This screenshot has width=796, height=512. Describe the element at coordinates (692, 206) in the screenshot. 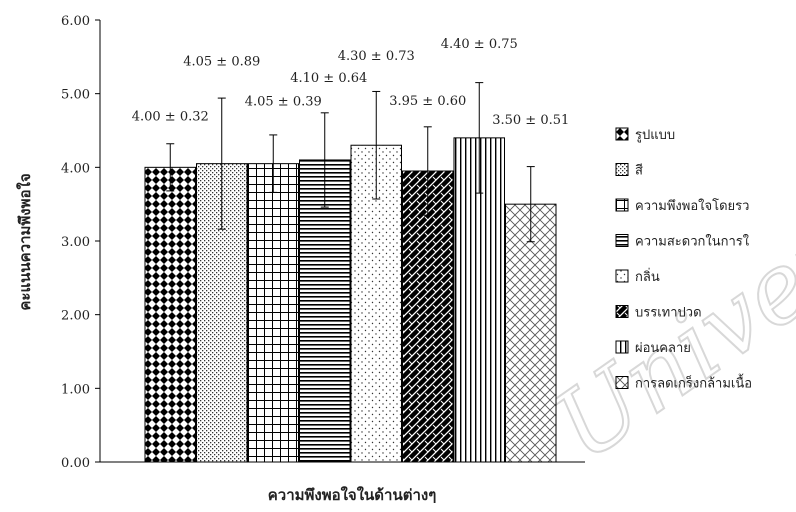

I see `legend-label: ความพึงพอใจโดยรว` at that location.